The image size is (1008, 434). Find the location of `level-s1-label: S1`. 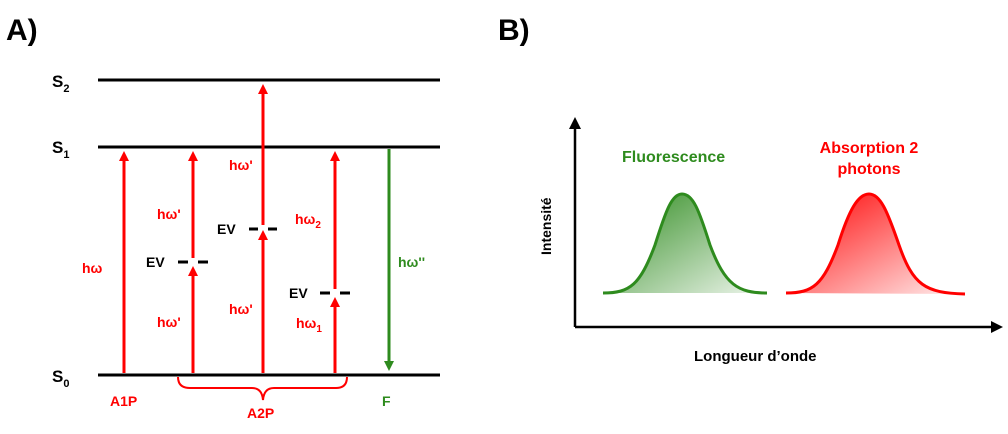

level-s1-label: S1 is located at coordinates (60, 149).